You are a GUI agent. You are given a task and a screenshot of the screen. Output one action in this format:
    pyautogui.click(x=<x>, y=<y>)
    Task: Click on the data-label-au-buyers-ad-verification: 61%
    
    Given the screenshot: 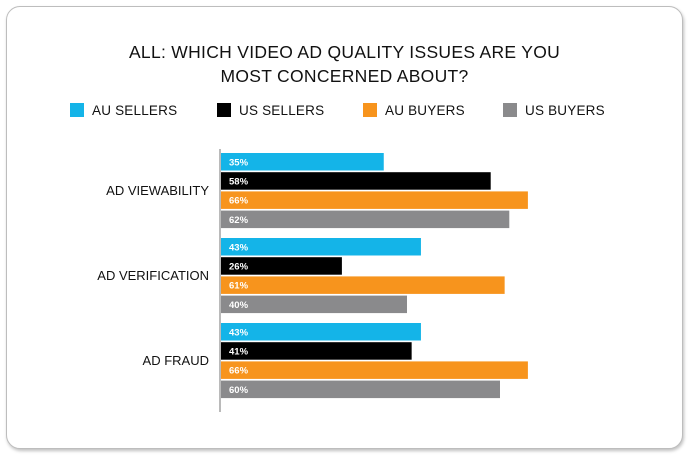 What is the action you would take?
    pyautogui.click(x=239, y=286)
    